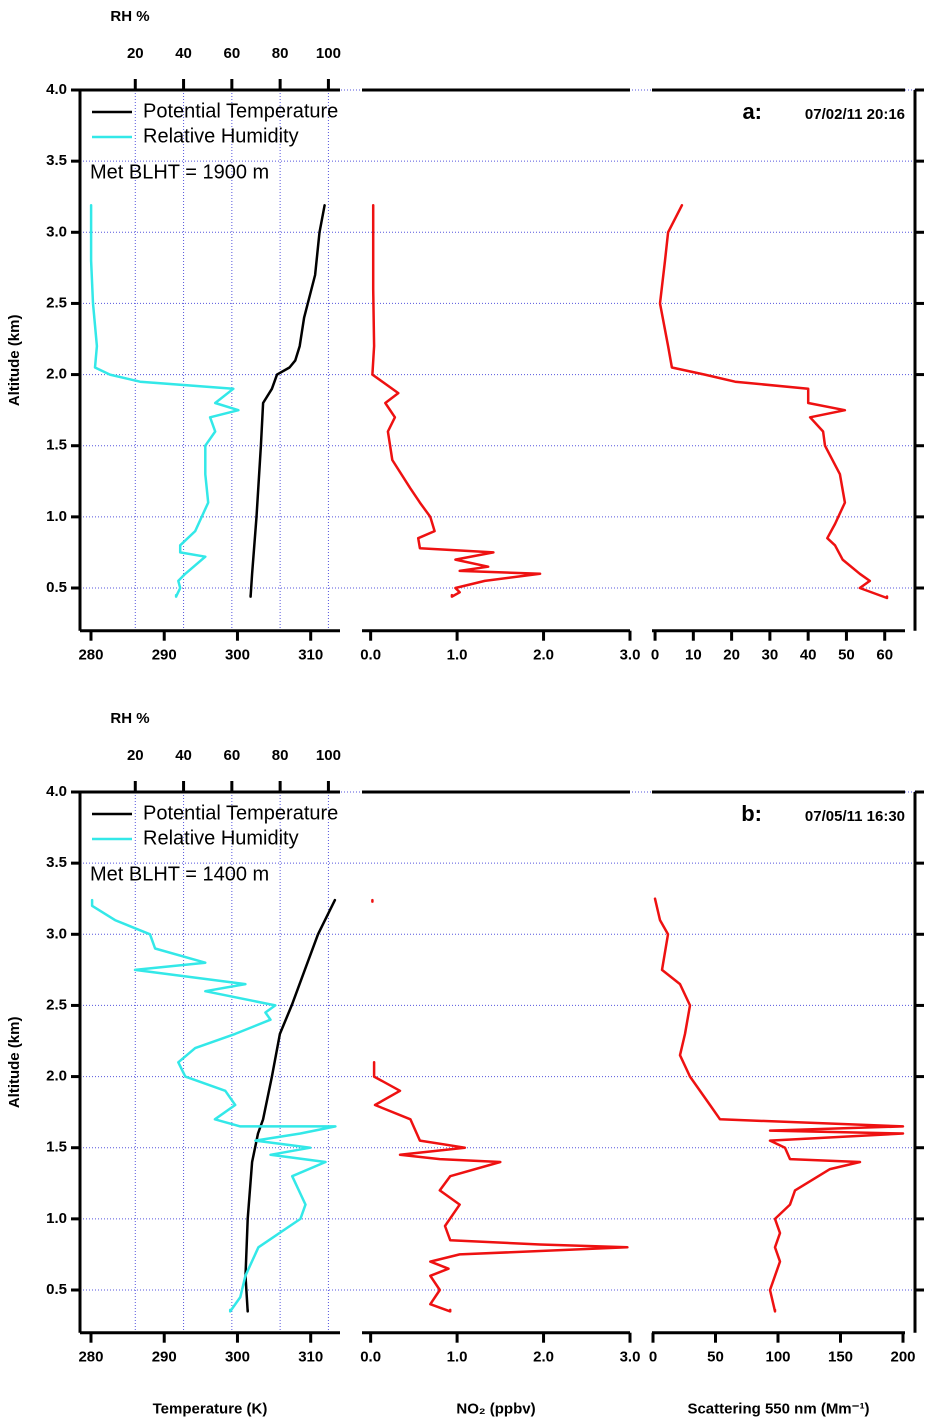  I want to click on annotation: Met BLHT = 1400 m, so click(179, 874).